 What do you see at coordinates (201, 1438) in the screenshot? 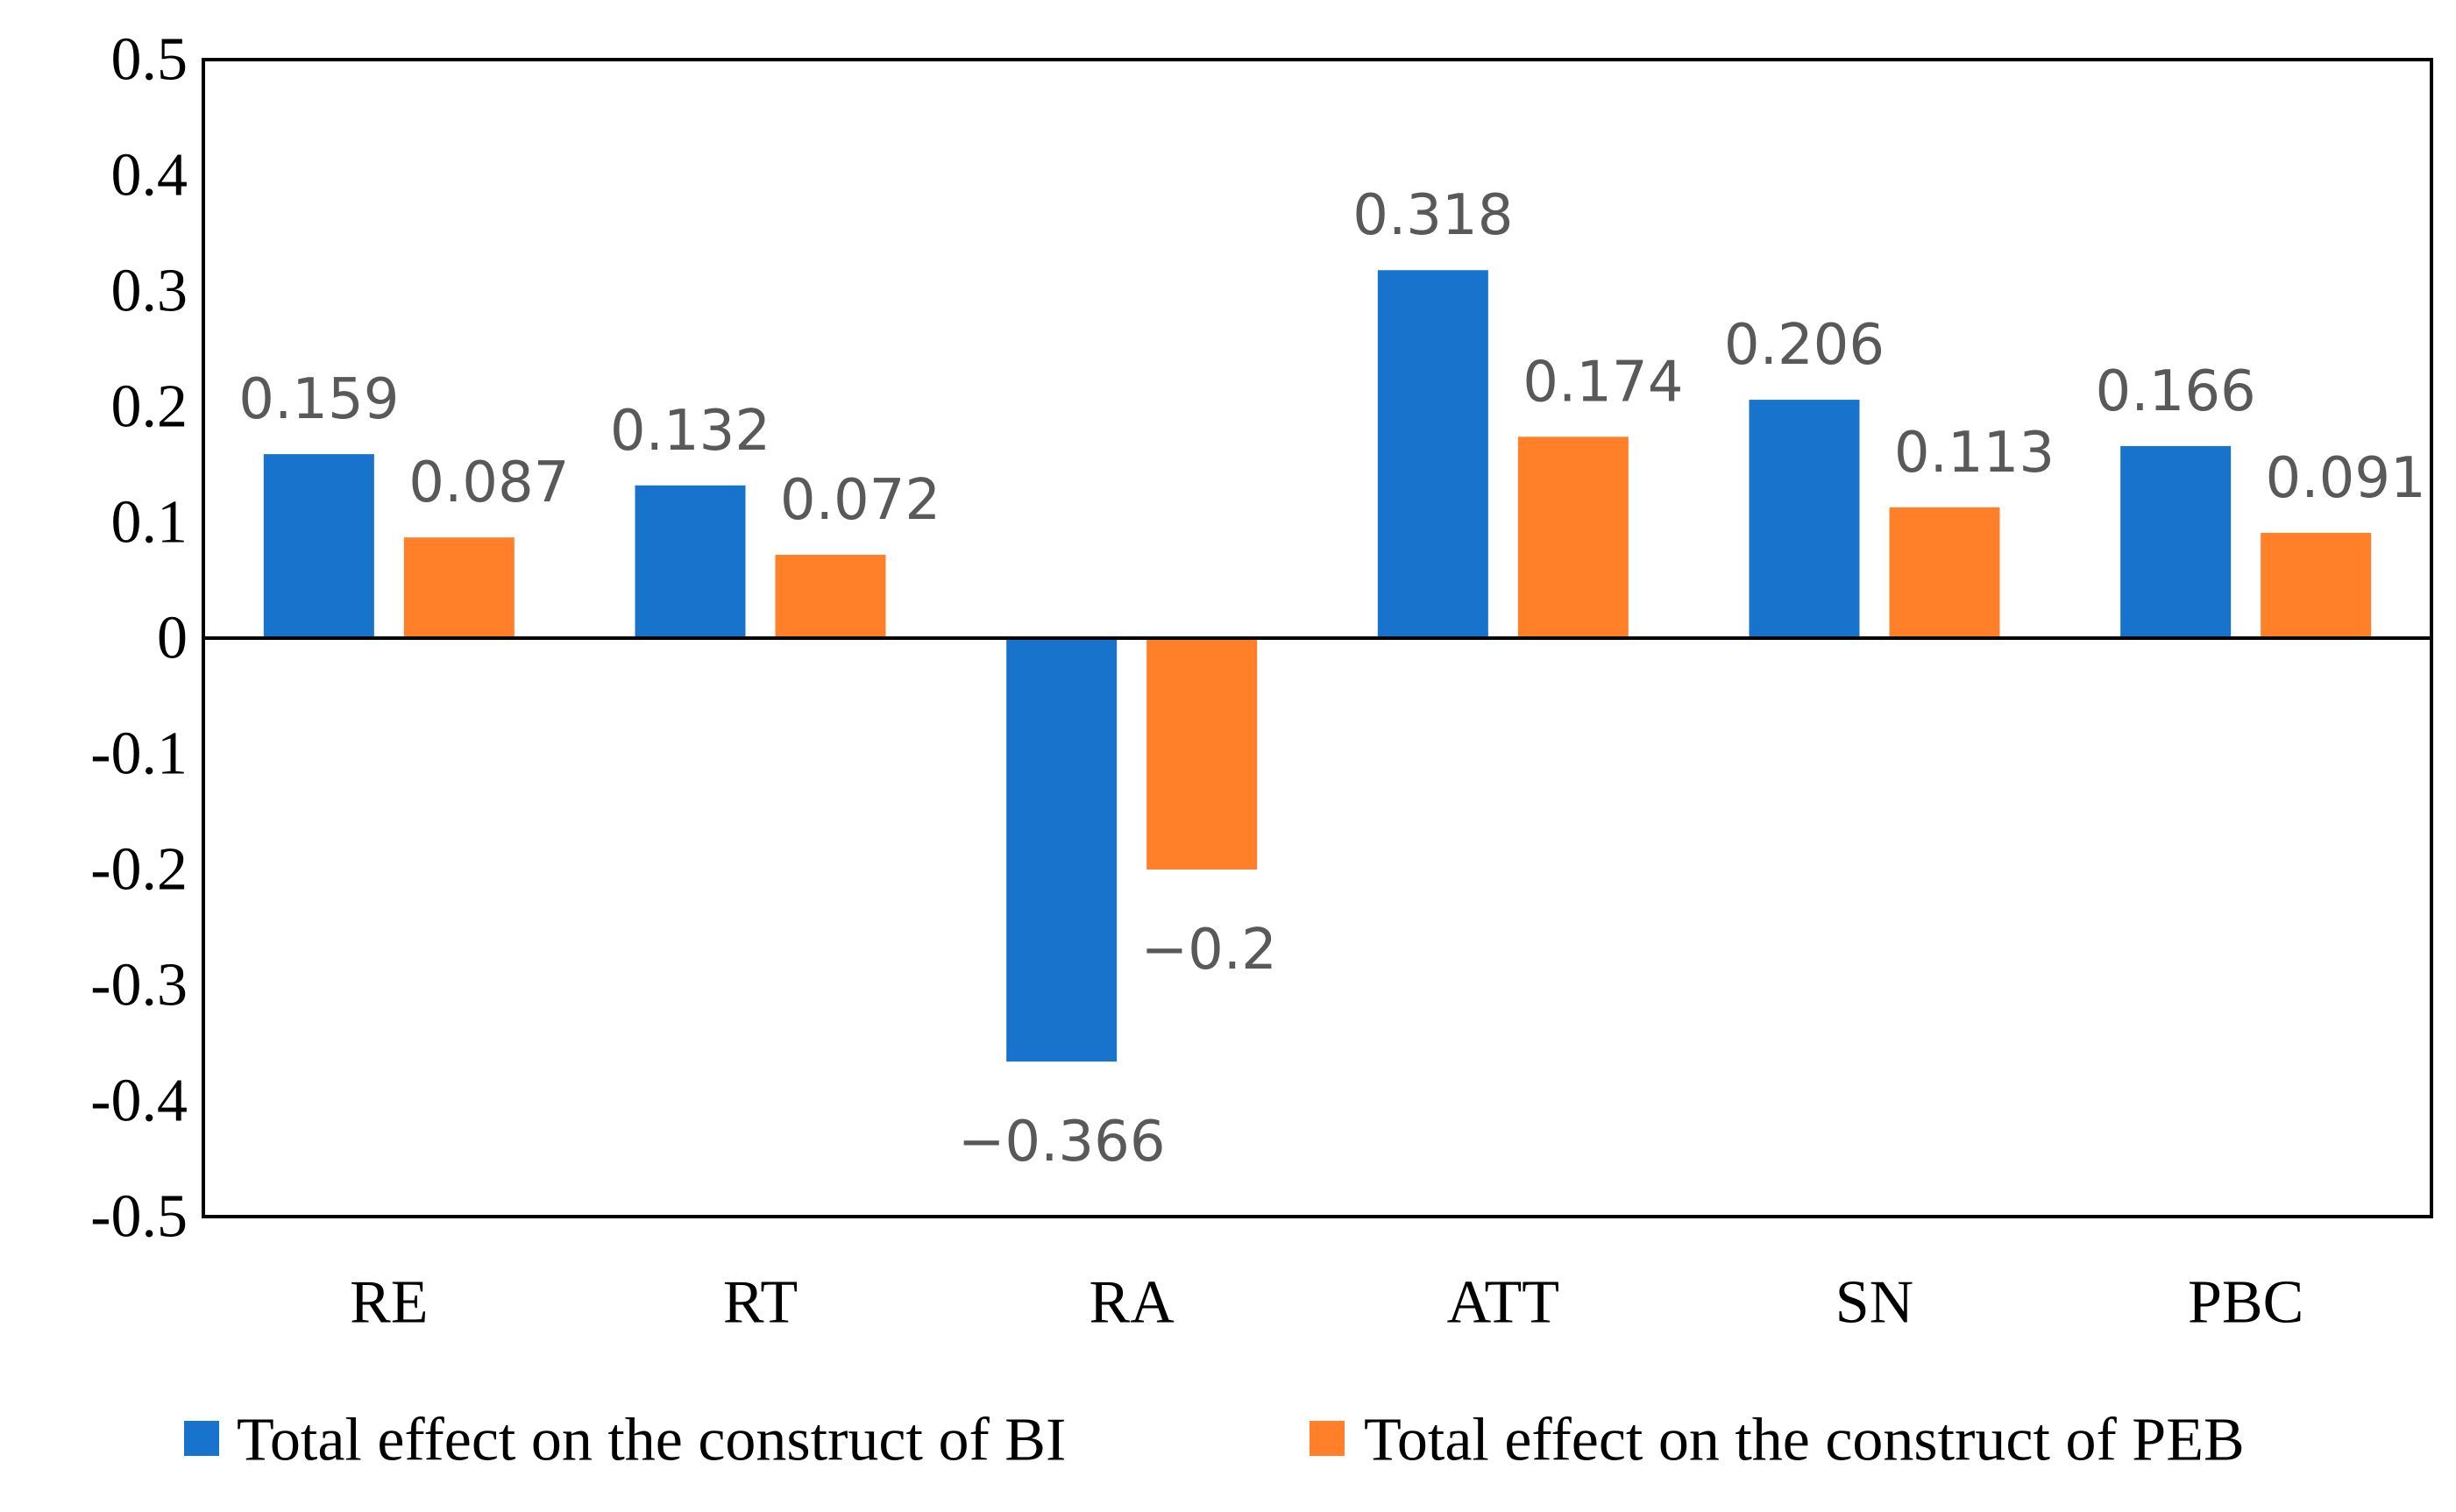
I see `legend-swatch-bi` at bounding box center [201, 1438].